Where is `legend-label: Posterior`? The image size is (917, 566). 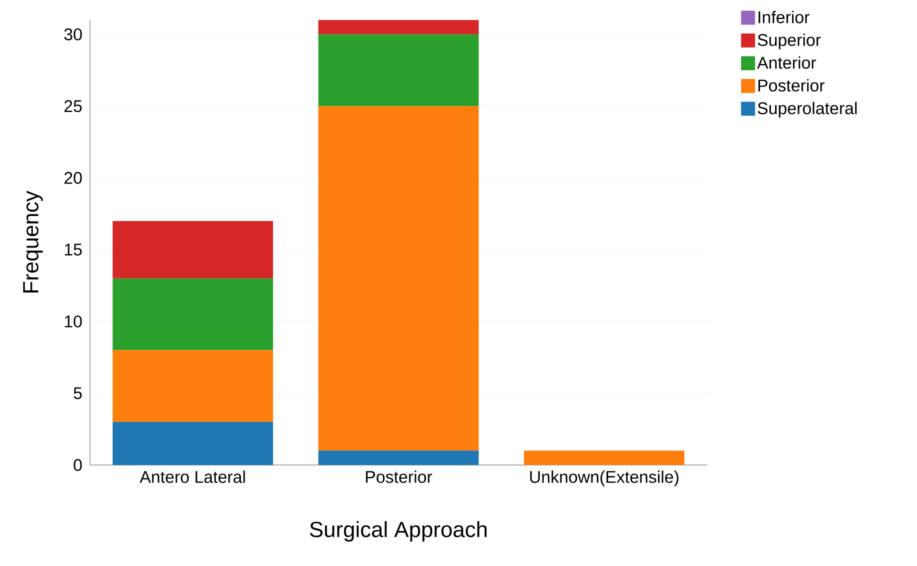 legend-label: Posterior is located at coordinates (791, 85).